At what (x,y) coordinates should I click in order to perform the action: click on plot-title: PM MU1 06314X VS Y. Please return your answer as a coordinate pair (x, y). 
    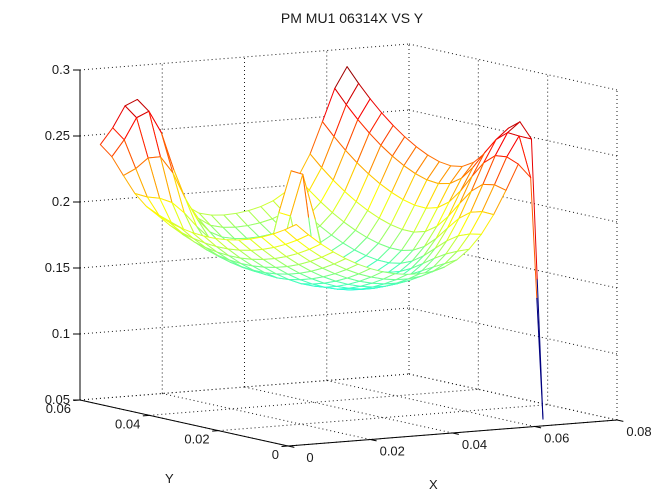
    Looking at the image, I should click on (352, 18).